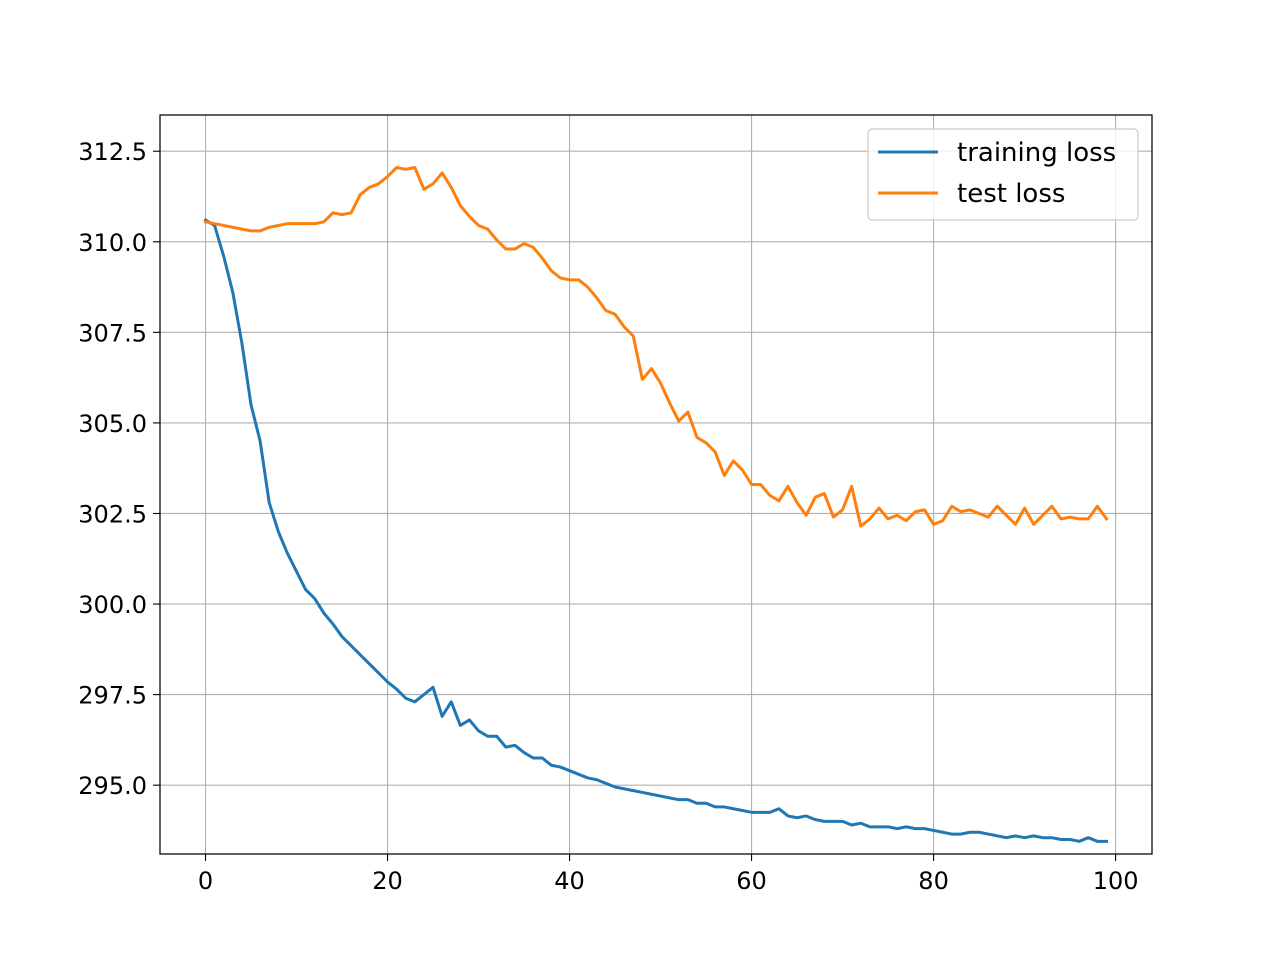 Image resolution: width=1280 pixels, height=964 pixels. Describe the element at coordinates (112, 696) in the screenshot. I see `y-tick-label: 297.5` at that location.